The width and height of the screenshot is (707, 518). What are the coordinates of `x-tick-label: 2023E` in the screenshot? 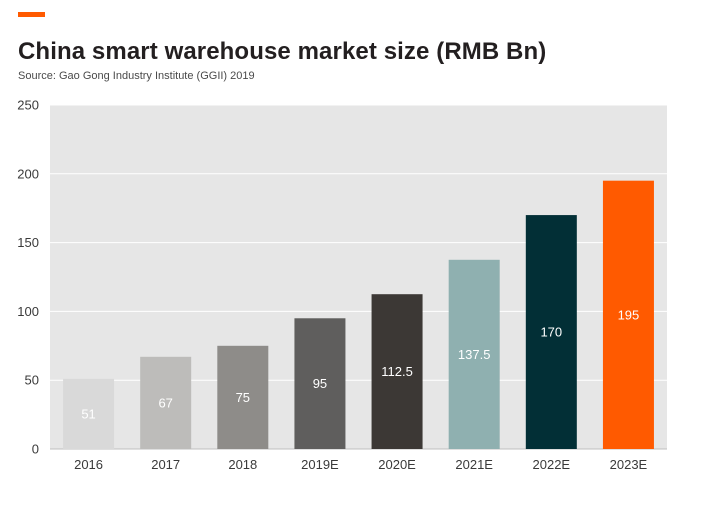 It's located at (629, 464).